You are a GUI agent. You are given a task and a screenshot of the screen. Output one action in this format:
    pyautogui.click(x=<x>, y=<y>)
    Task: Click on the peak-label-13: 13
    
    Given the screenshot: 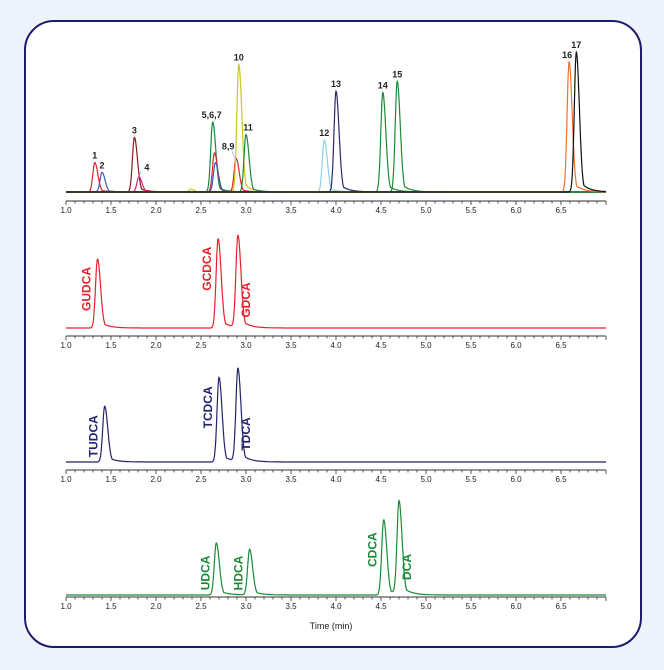 What is the action you would take?
    pyautogui.click(x=336, y=84)
    